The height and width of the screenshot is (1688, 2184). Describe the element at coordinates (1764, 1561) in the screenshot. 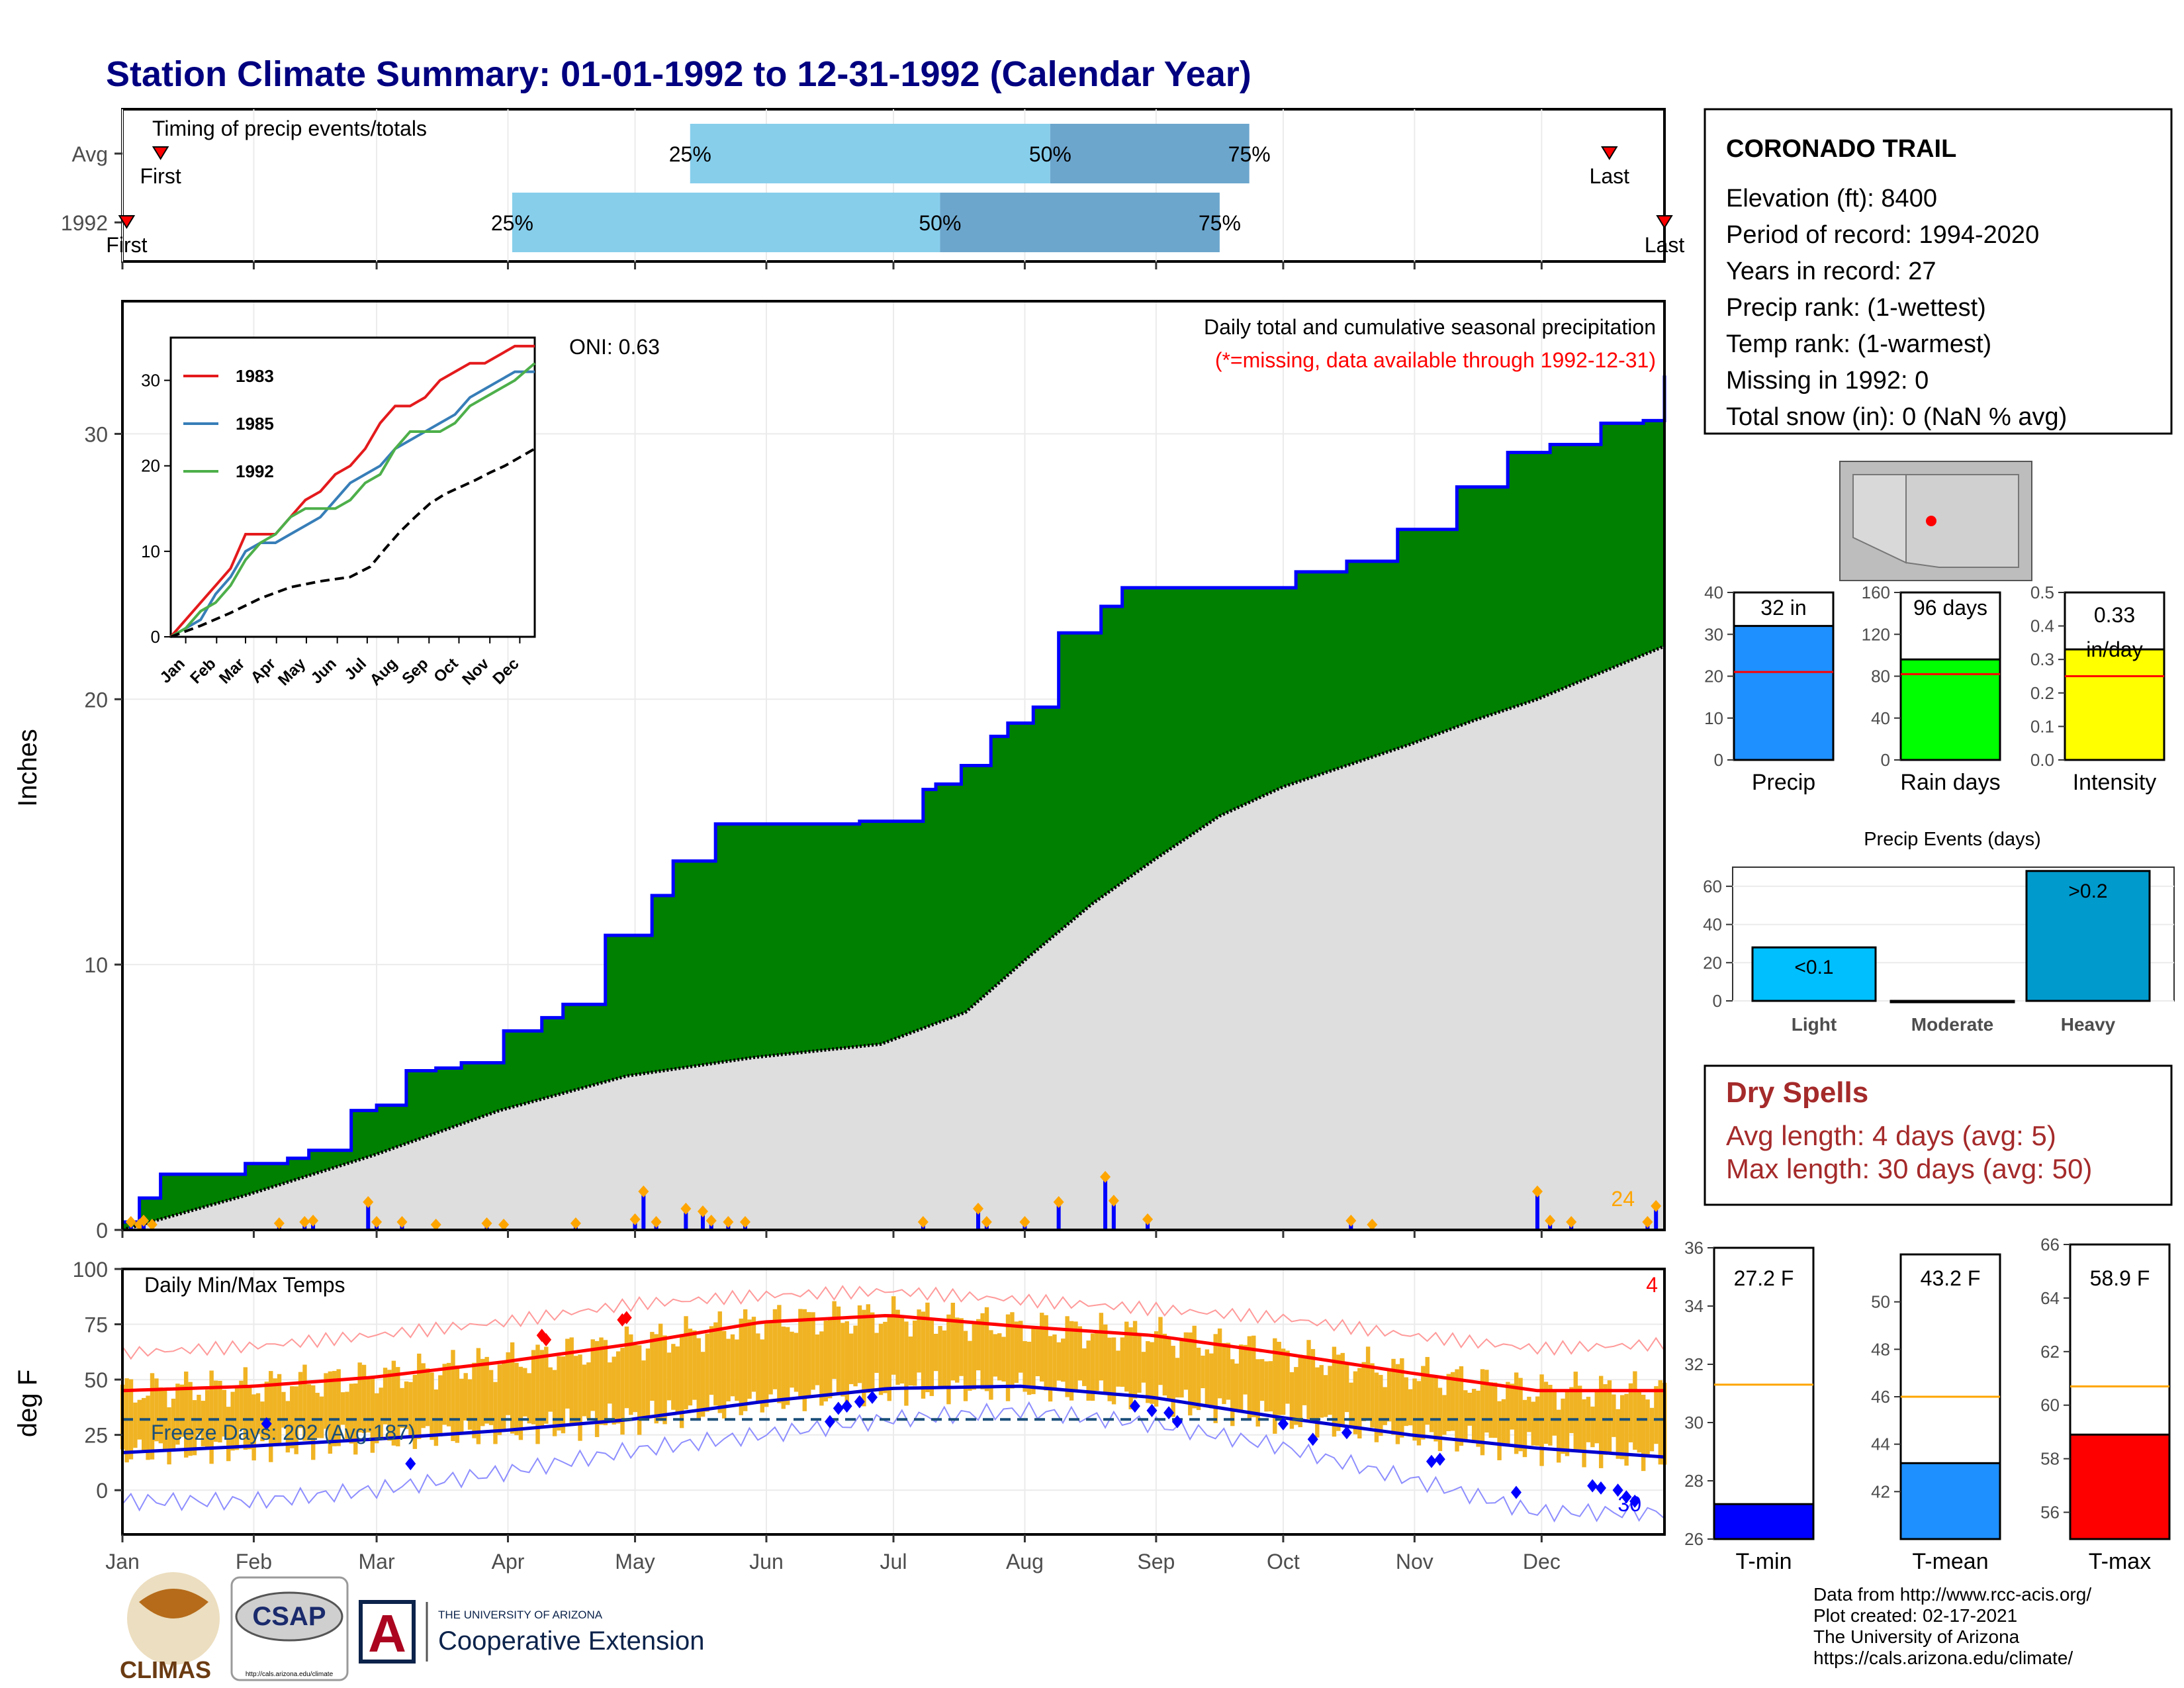

I see `temp-mean-x-label: T-min` at that location.